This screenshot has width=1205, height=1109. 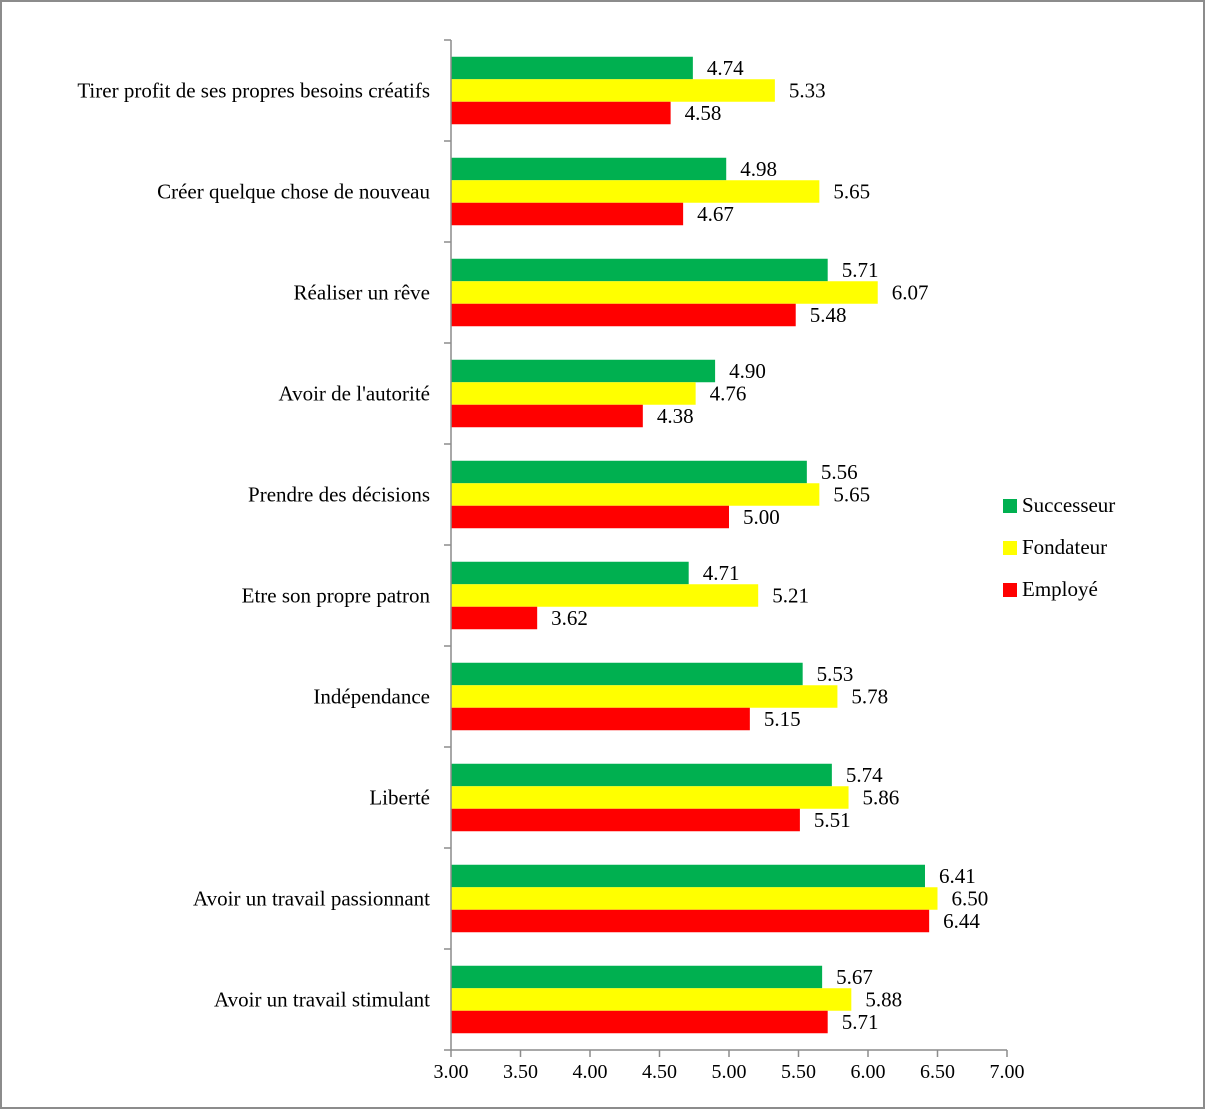 What do you see at coordinates (547, 416) in the screenshot?
I see `bar-employé-3` at bounding box center [547, 416].